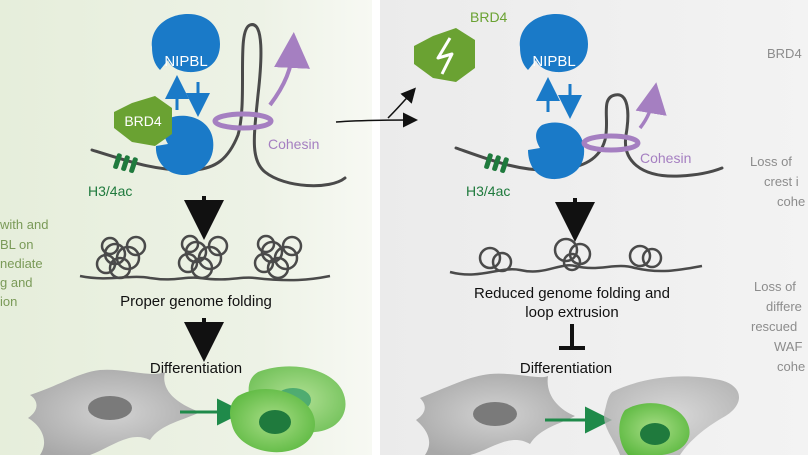  I want to click on left-side-text-line: g and, so click(16, 282).